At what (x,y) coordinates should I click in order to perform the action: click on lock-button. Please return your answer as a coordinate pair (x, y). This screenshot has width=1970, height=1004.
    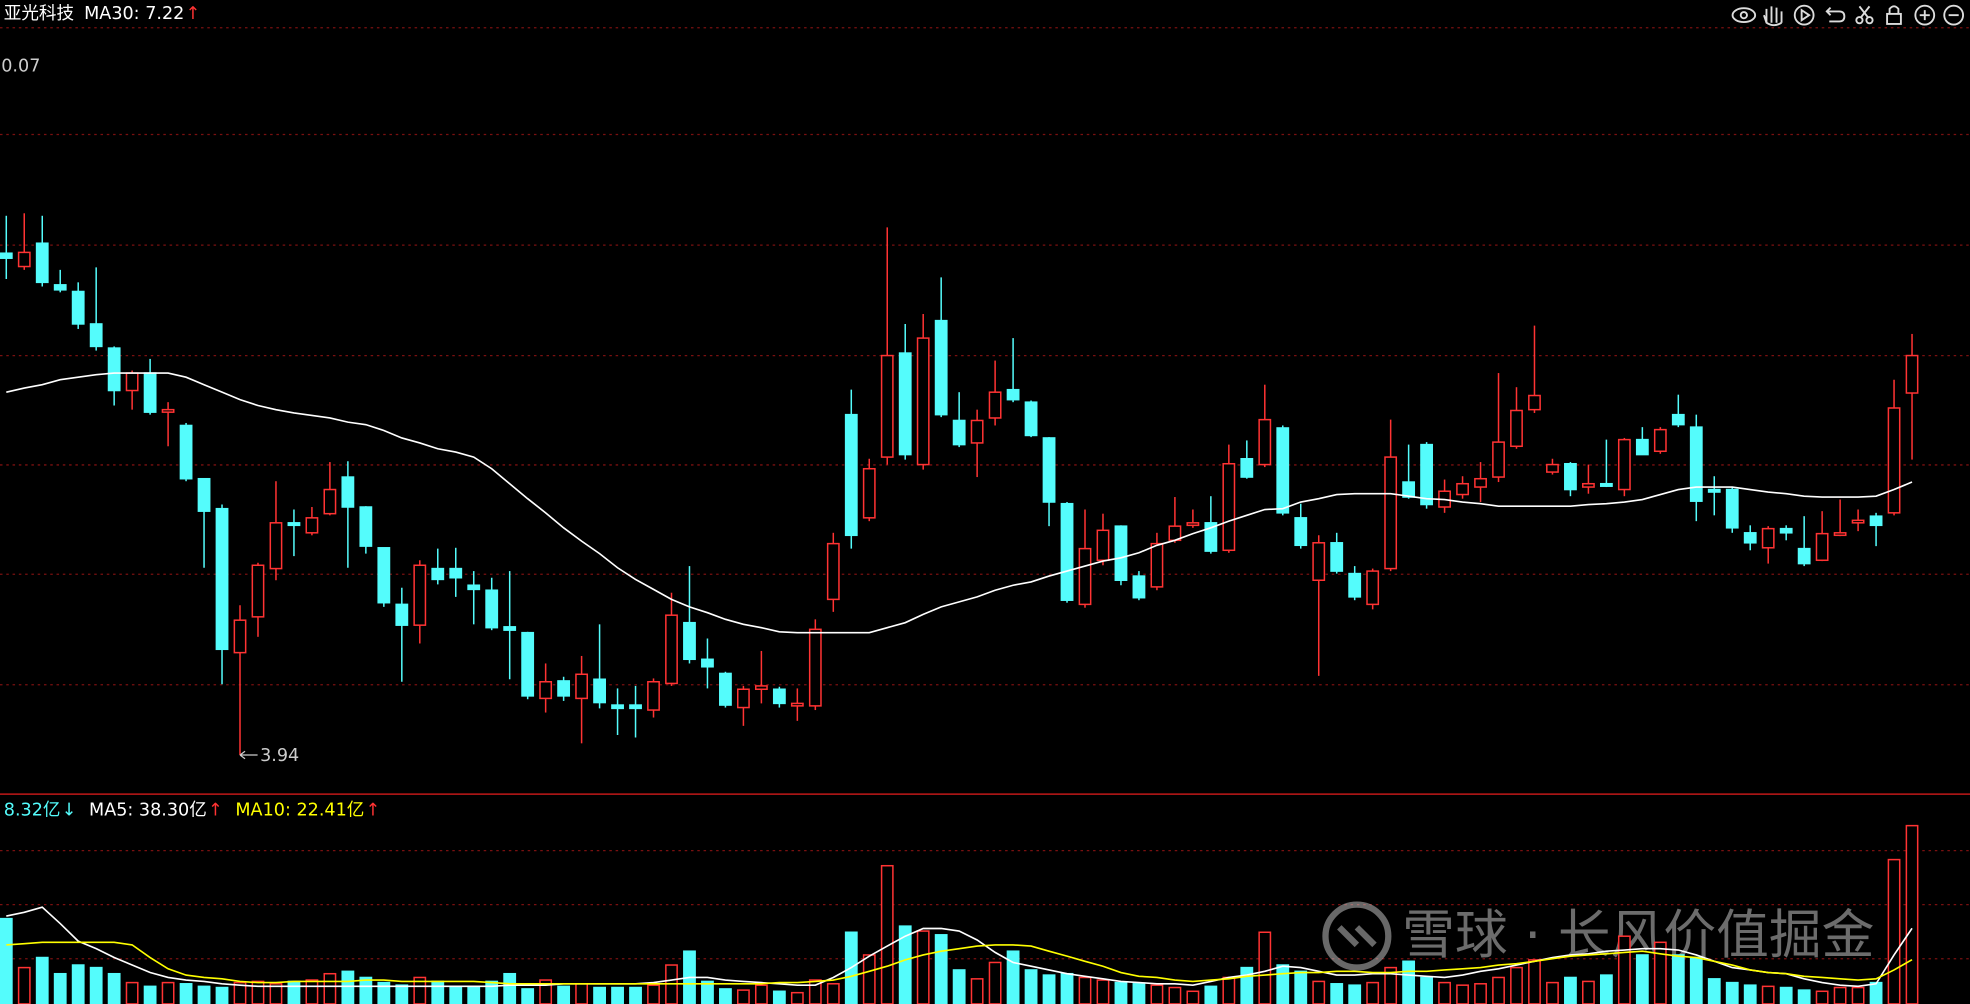
    Looking at the image, I should click on (1894, 15).